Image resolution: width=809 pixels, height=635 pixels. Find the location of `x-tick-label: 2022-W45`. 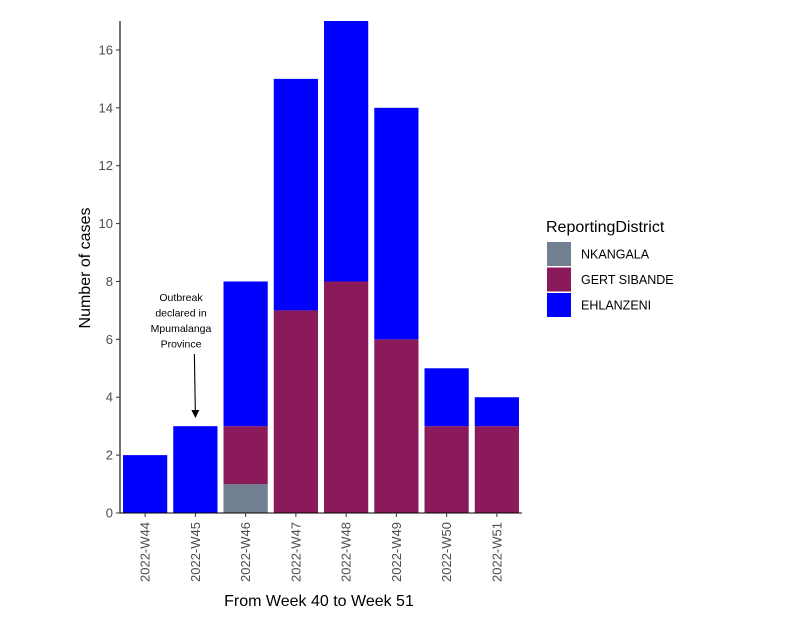

x-tick-label: 2022-W45 is located at coordinates (195, 552).